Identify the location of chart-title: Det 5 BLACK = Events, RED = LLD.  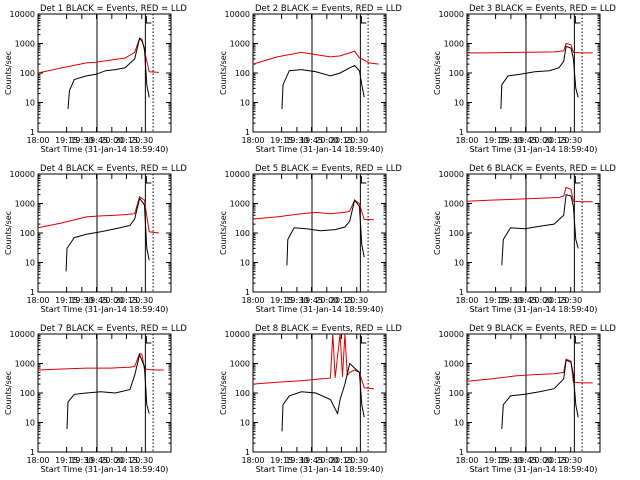
(328, 169).